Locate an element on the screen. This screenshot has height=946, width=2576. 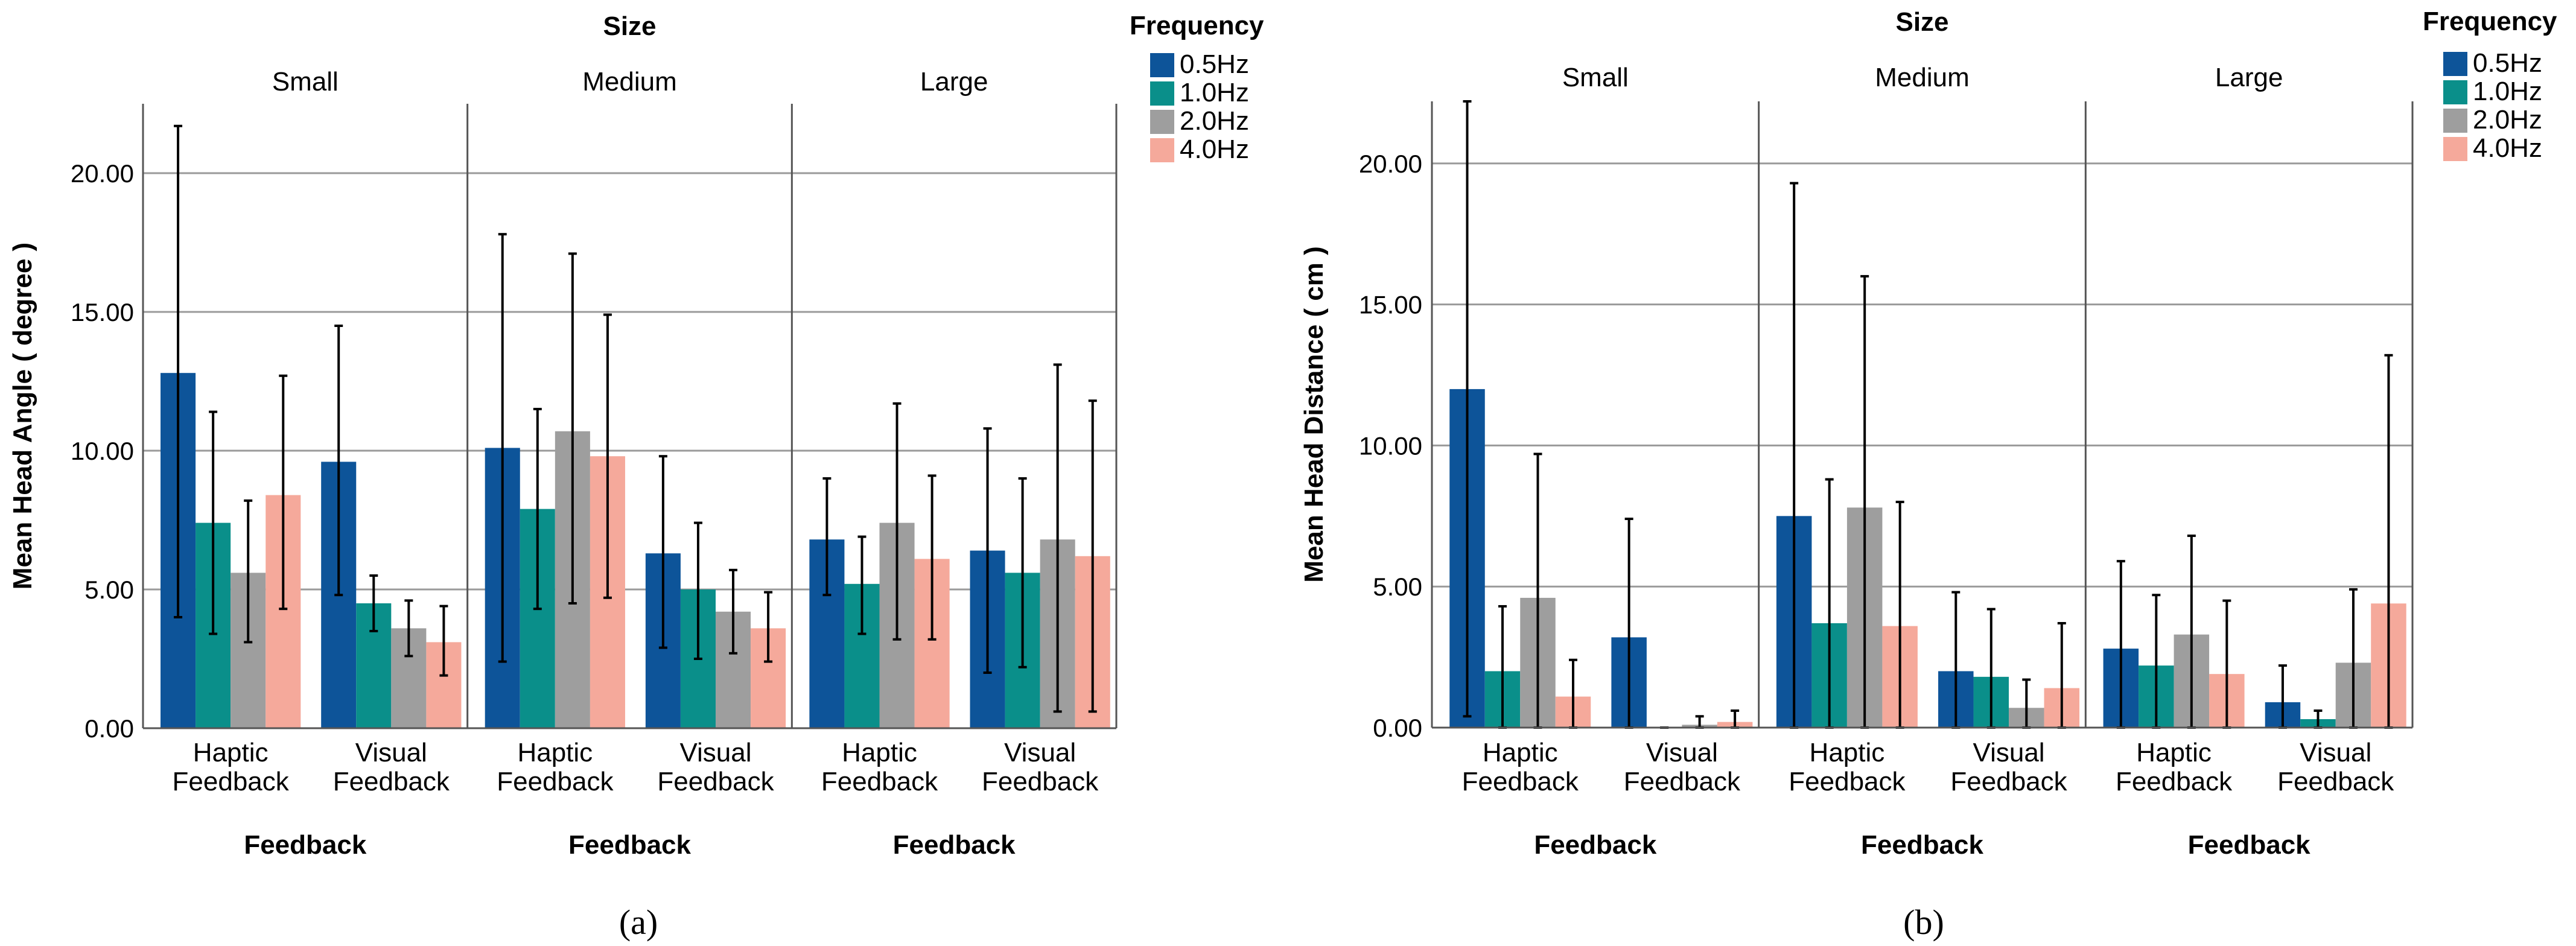
figure-caption: (a) is located at coordinates (638, 922).